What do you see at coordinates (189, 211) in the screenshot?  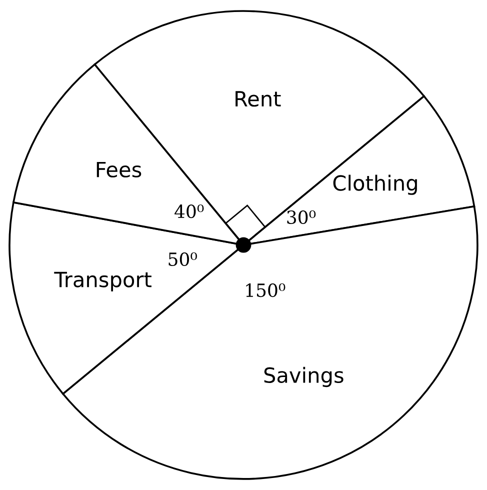 I see `data-label: 40⁰` at bounding box center [189, 211].